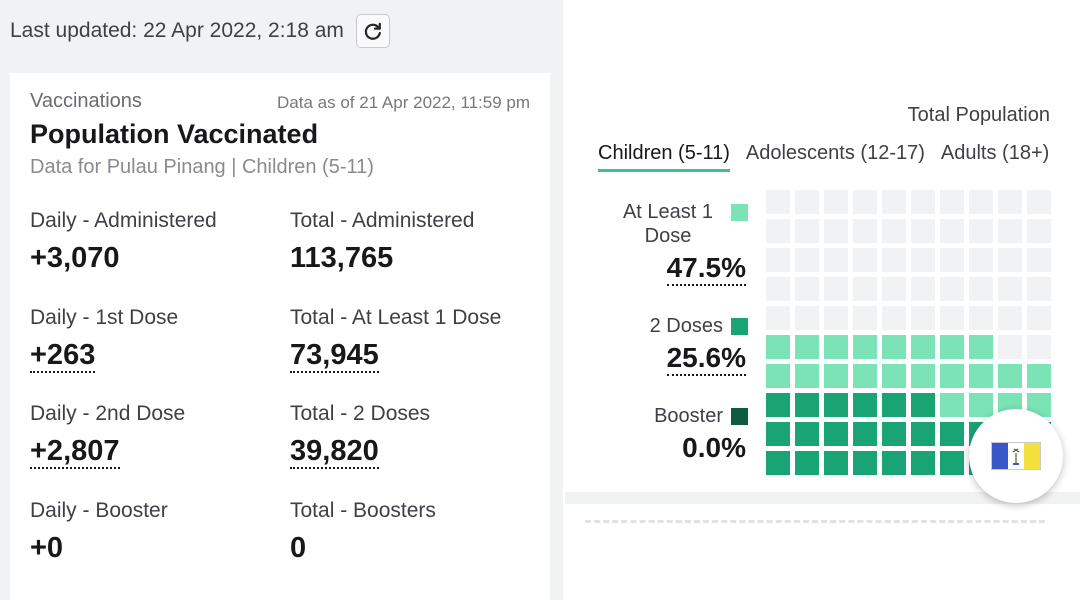 The image size is (1080, 600). Describe the element at coordinates (688, 416) in the screenshot. I see `legend-label: Booster` at that location.